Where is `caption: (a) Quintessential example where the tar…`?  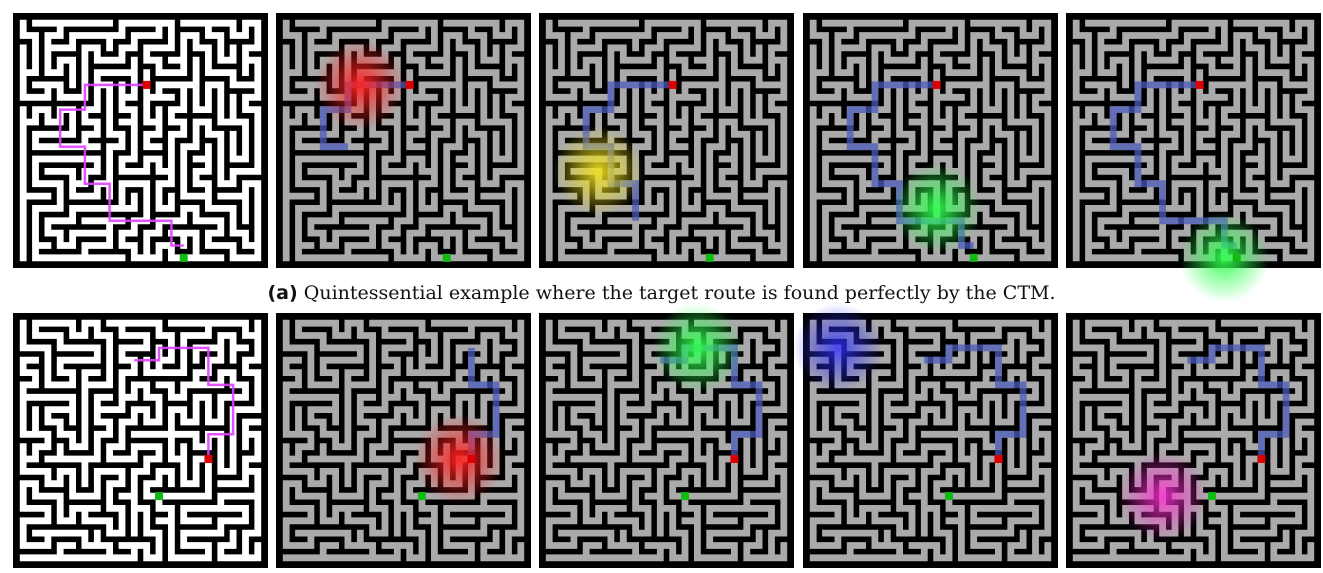 caption: (a) Quintessential example where the tar… is located at coordinates (661, 293).